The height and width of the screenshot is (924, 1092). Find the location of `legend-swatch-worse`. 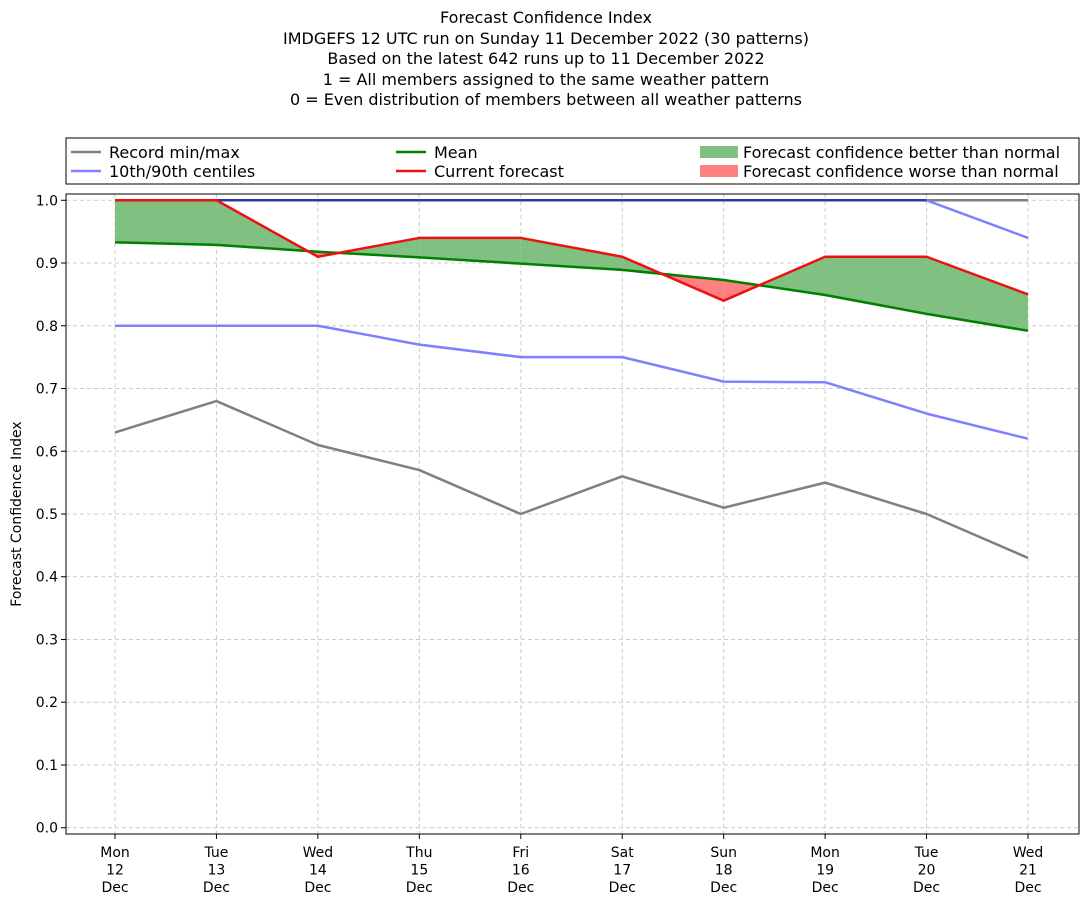

legend-swatch-worse is located at coordinates (719, 171).